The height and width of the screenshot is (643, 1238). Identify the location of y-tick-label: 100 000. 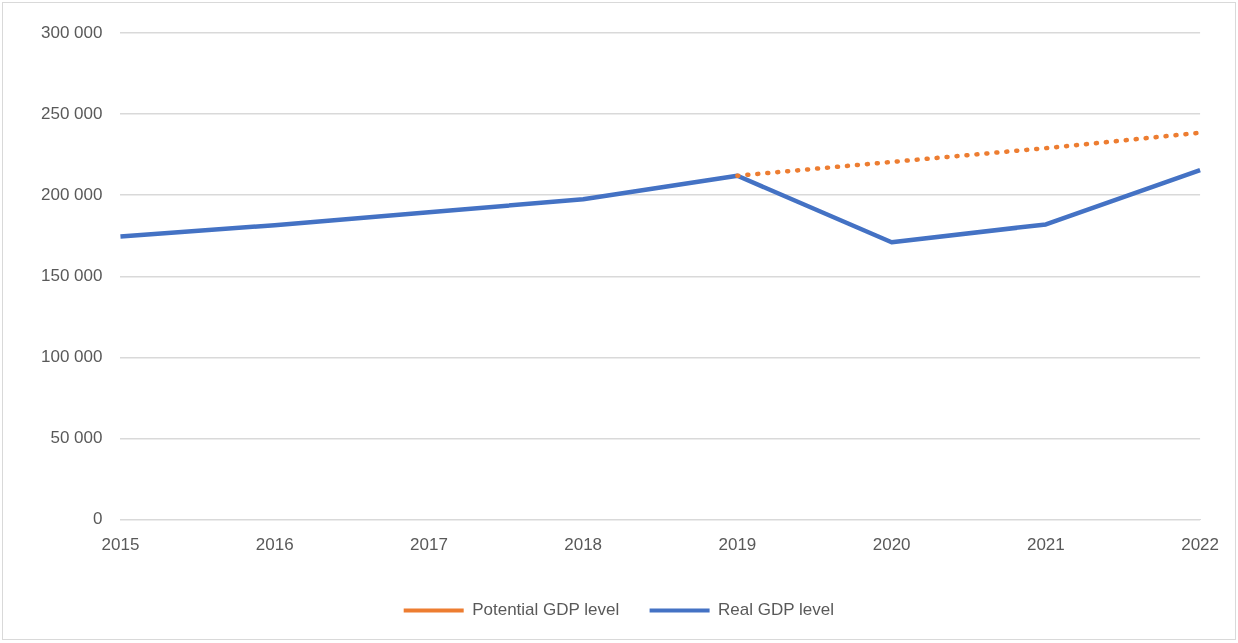
(72, 357).